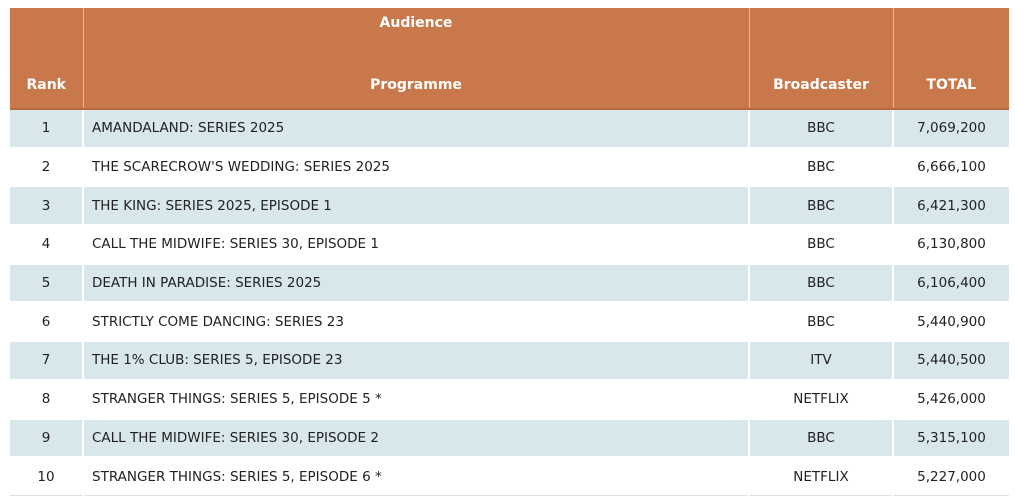 Image resolution: width=1015 pixels, height=496 pixels. What do you see at coordinates (416, 399) in the screenshot?
I see `programme-cell: STRANGER THINGS: SERIES 5, EPISODE 5 *` at bounding box center [416, 399].